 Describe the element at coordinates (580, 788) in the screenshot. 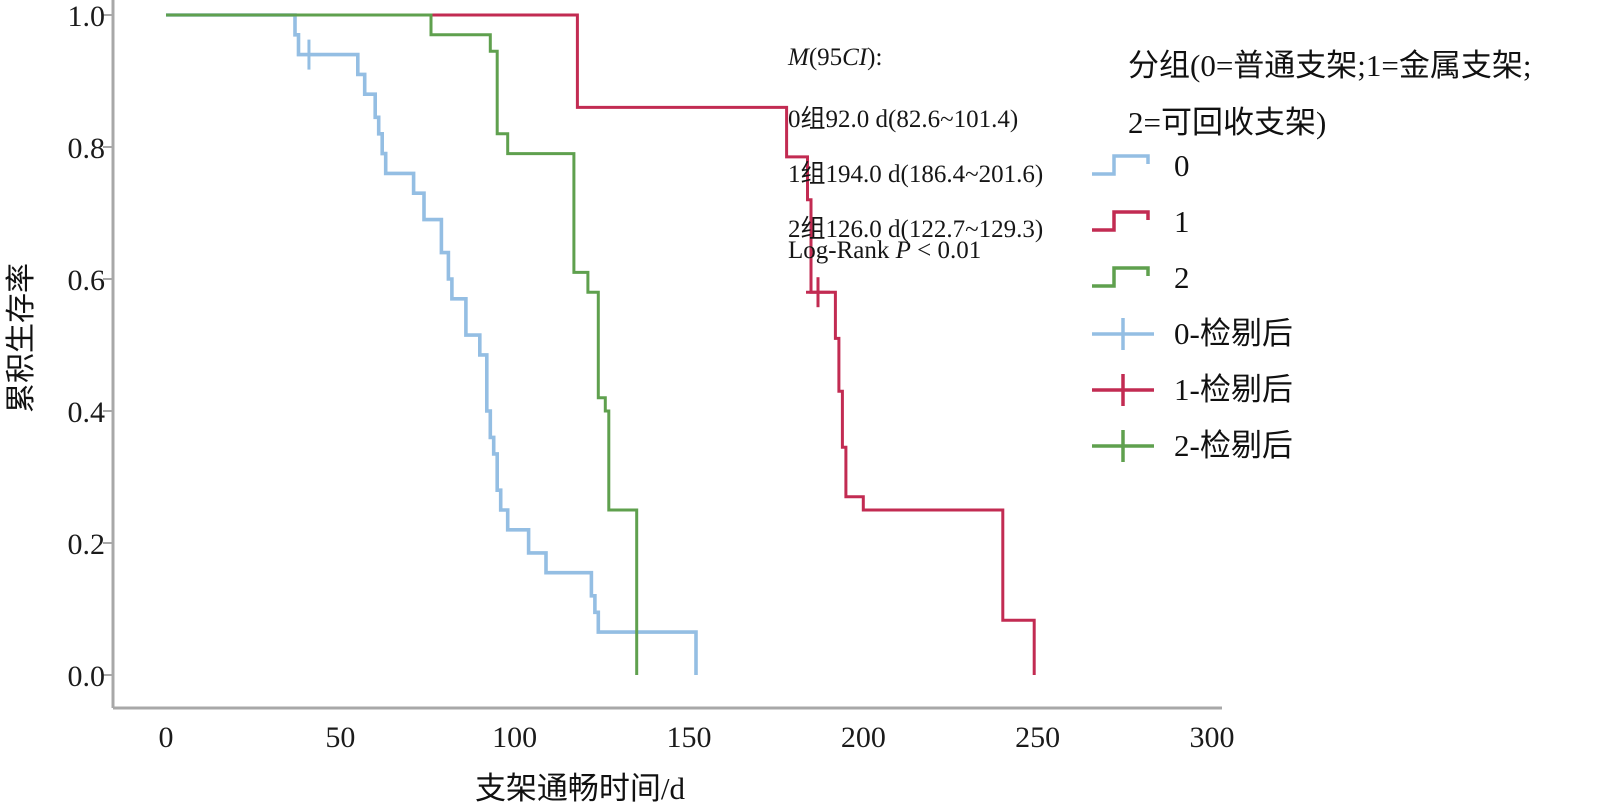

I see `x-axis-title: 支架通畅时间/d` at that location.